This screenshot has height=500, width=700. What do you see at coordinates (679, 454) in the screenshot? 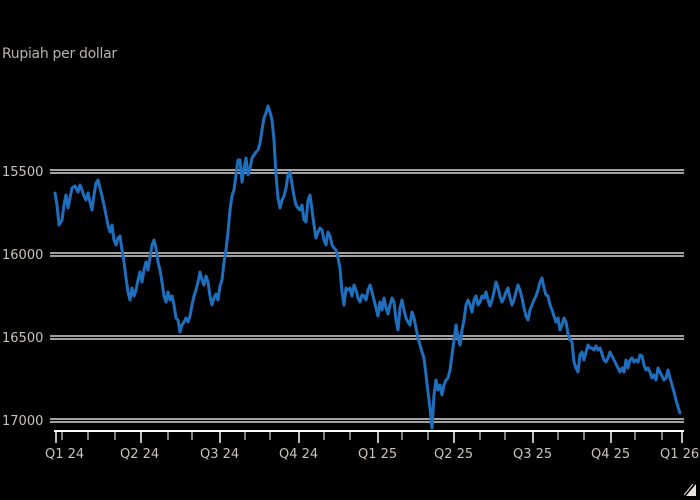
I see `x-tick-q1-26: Q1 26` at bounding box center [679, 454].